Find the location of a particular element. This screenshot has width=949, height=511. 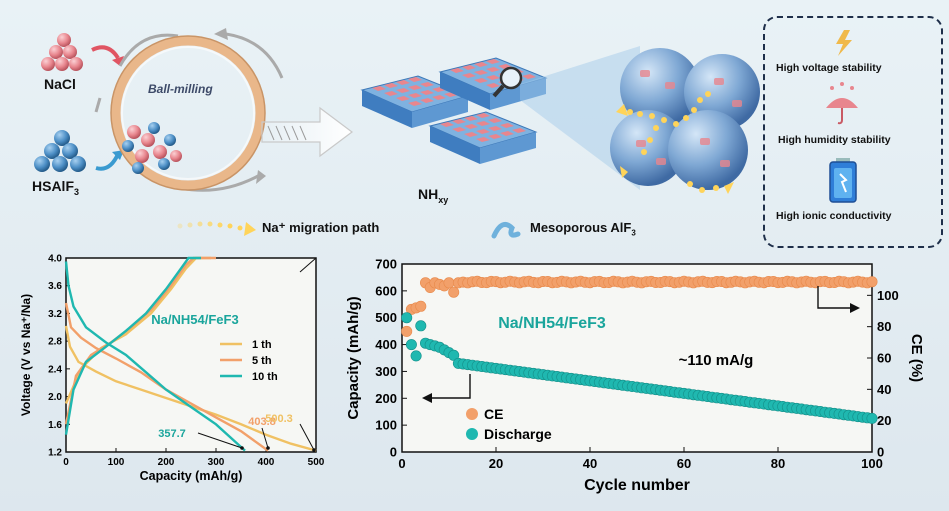

nh-label: NHxy is located at coordinates (433, 195).